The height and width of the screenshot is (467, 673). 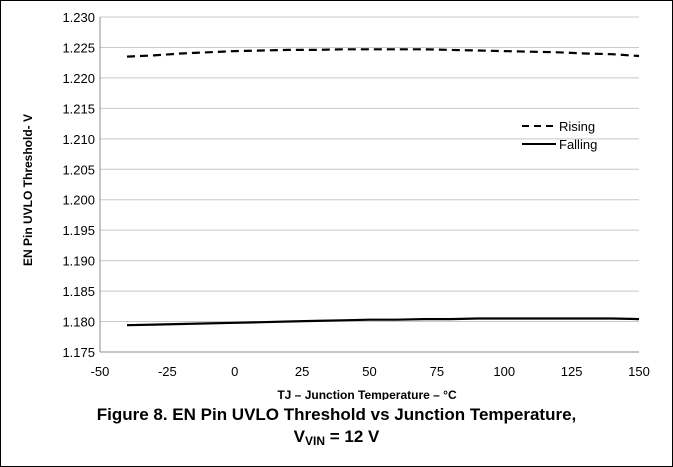 What do you see at coordinates (78, 261) in the screenshot?
I see `y-tick-label-8: 1.190` at bounding box center [78, 261].